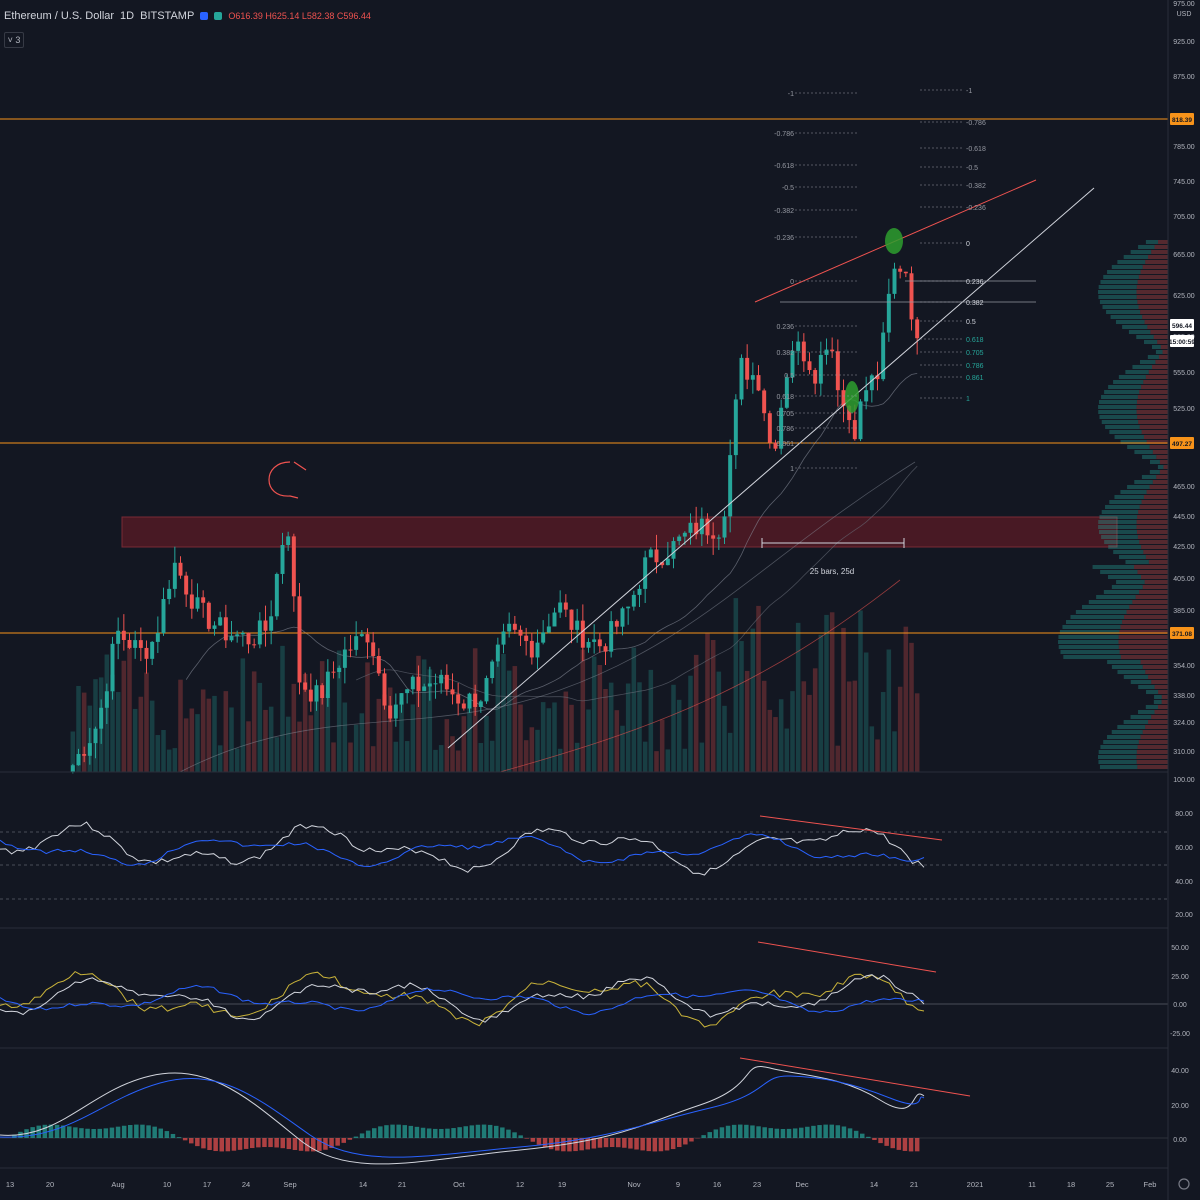  What do you see at coordinates (1184, 882) in the screenshot?
I see `rsi-tick-label: 40.00` at bounding box center [1184, 882].